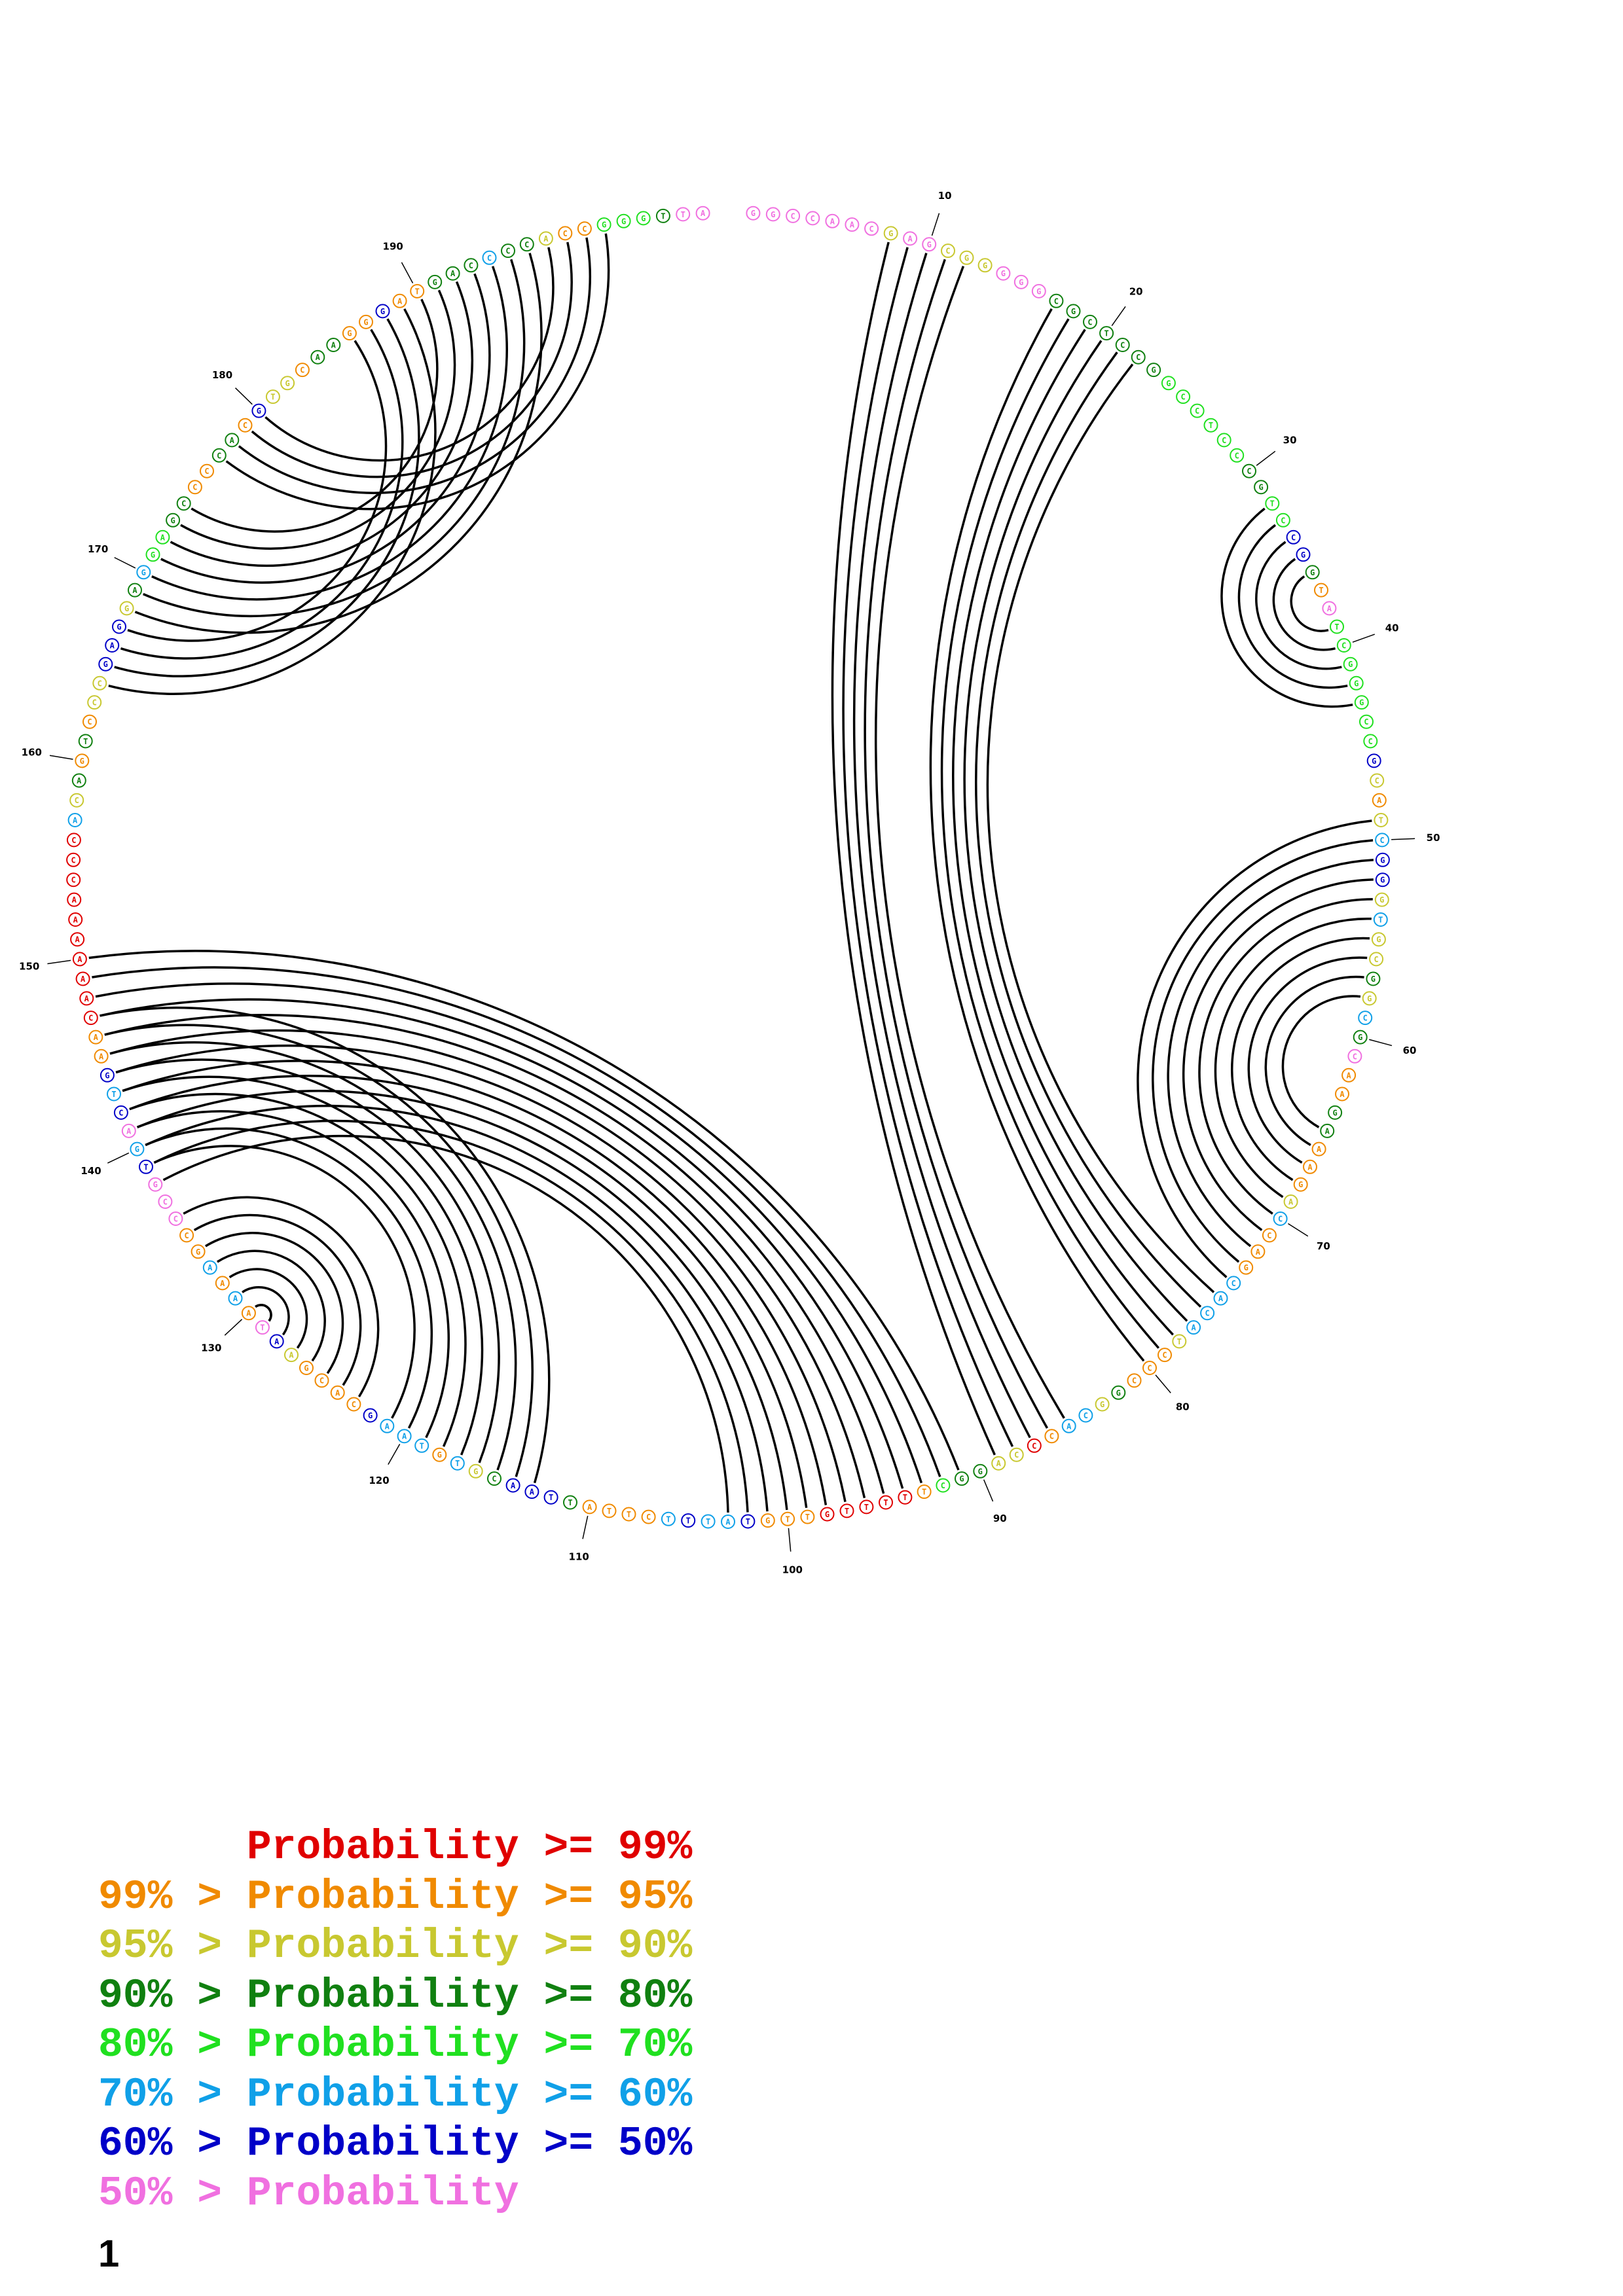  What do you see at coordinates (393, 246) in the screenshot?
I see `tick-label: 190` at bounding box center [393, 246].